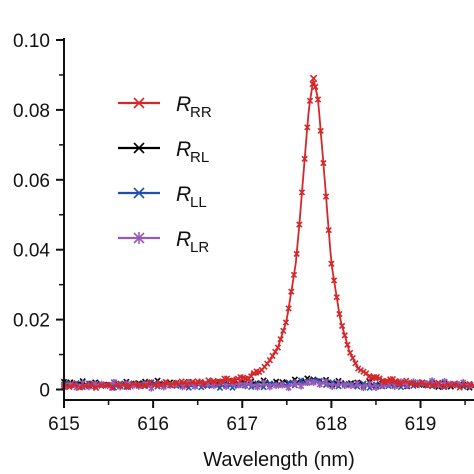 The height and width of the screenshot is (474, 474). I want to click on legend-entry-r-ll: RLL, so click(162, 197).